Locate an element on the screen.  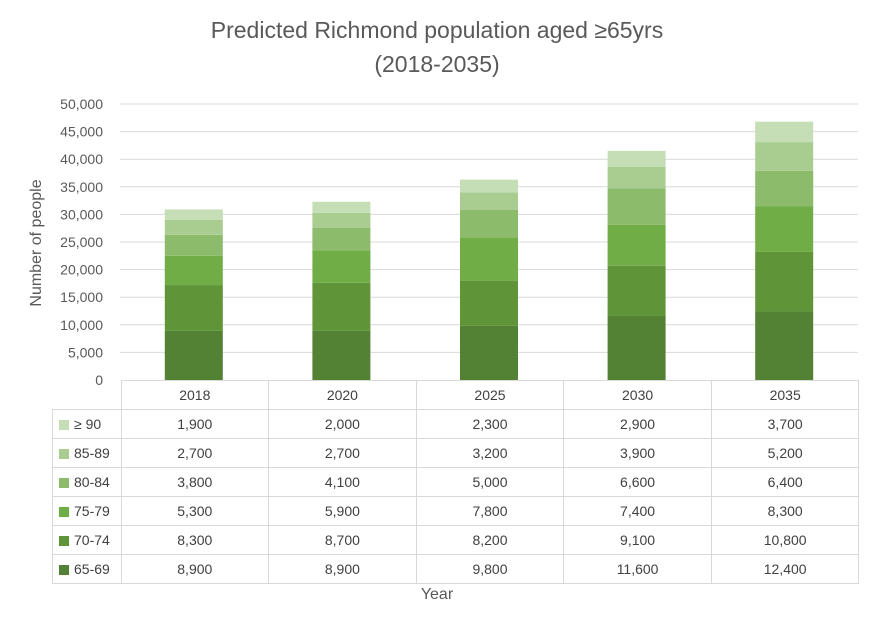
y-tick-label: 45,000 is located at coordinates (81, 132).